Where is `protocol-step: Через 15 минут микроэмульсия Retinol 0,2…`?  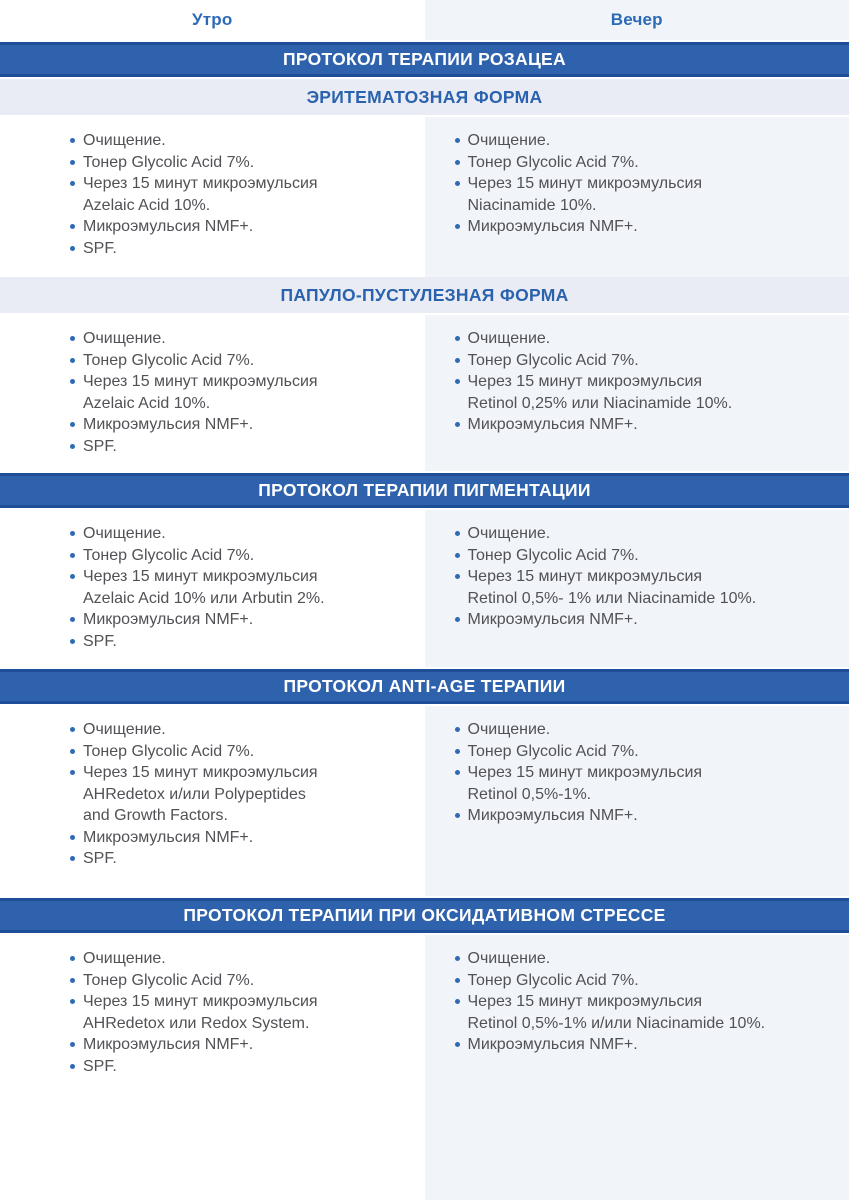 protocol-step: Через 15 минут микроэмульсия Retinol 0,2… is located at coordinates (649, 392).